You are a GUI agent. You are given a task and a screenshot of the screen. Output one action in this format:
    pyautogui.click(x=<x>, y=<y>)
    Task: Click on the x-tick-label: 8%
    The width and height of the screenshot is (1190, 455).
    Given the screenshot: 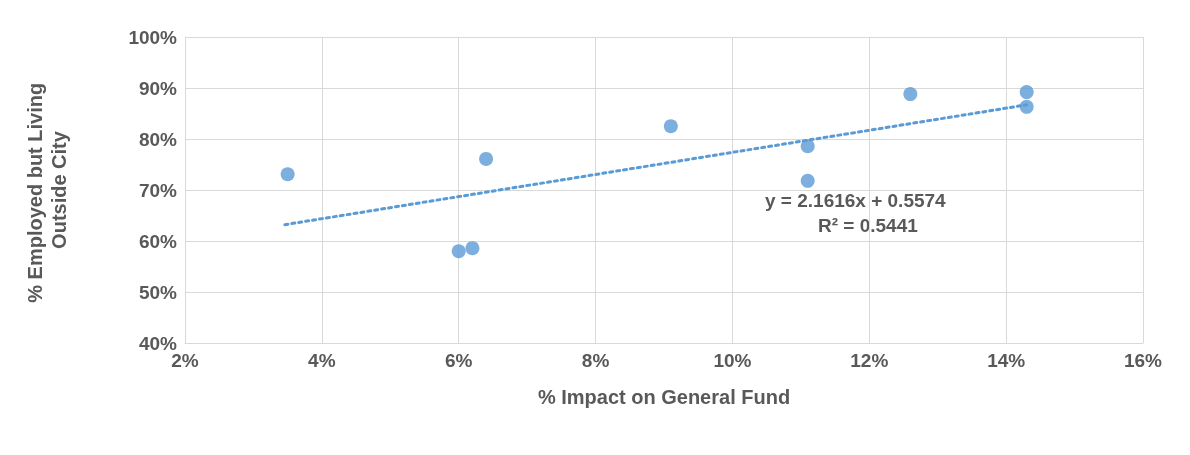 What is the action you would take?
    pyautogui.click(x=595, y=360)
    